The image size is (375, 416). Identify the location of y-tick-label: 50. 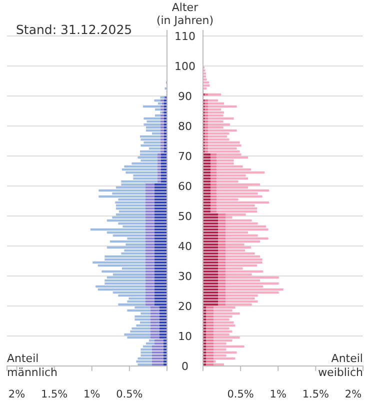
(185, 216).